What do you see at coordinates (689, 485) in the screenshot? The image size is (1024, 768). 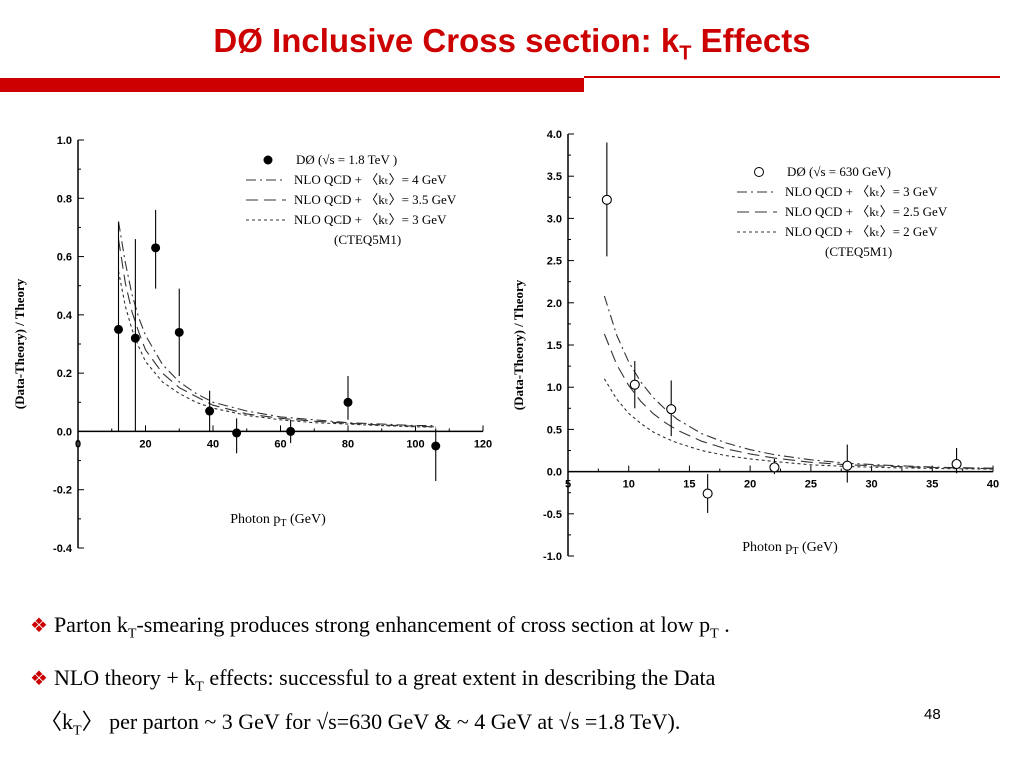 I see `x-tick-label: 15` at bounding box center [689, 485].